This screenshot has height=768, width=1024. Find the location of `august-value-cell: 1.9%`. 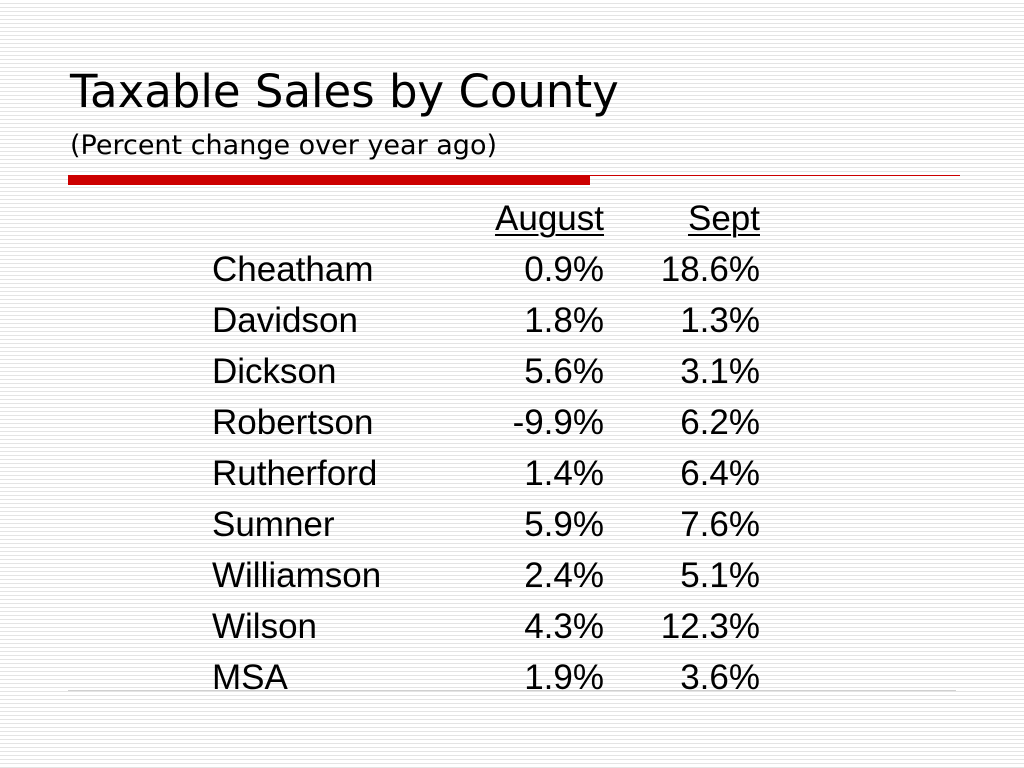

august-value-cell: 1.9% is located at coordinates (564, 677).